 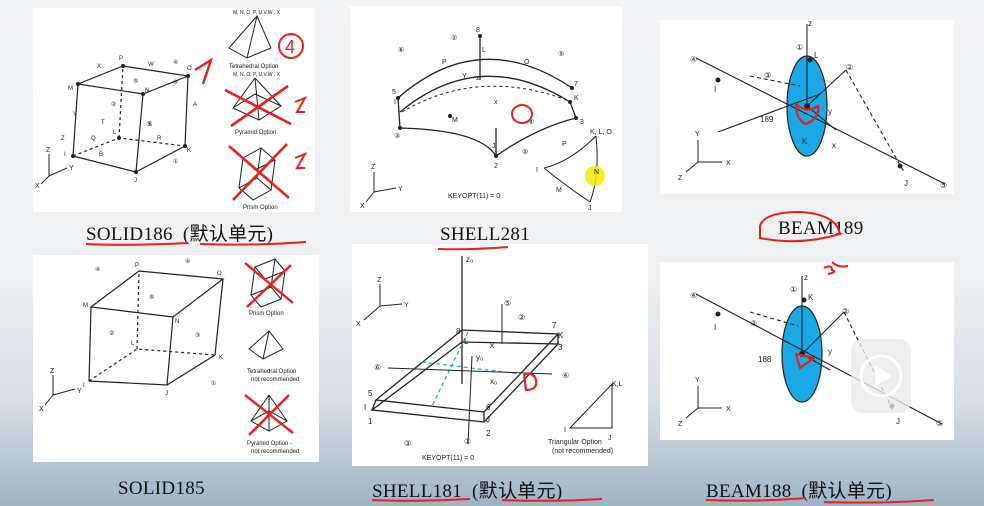 I want to click on caption-beam189: BEAM189, so click(x=821, y=229).